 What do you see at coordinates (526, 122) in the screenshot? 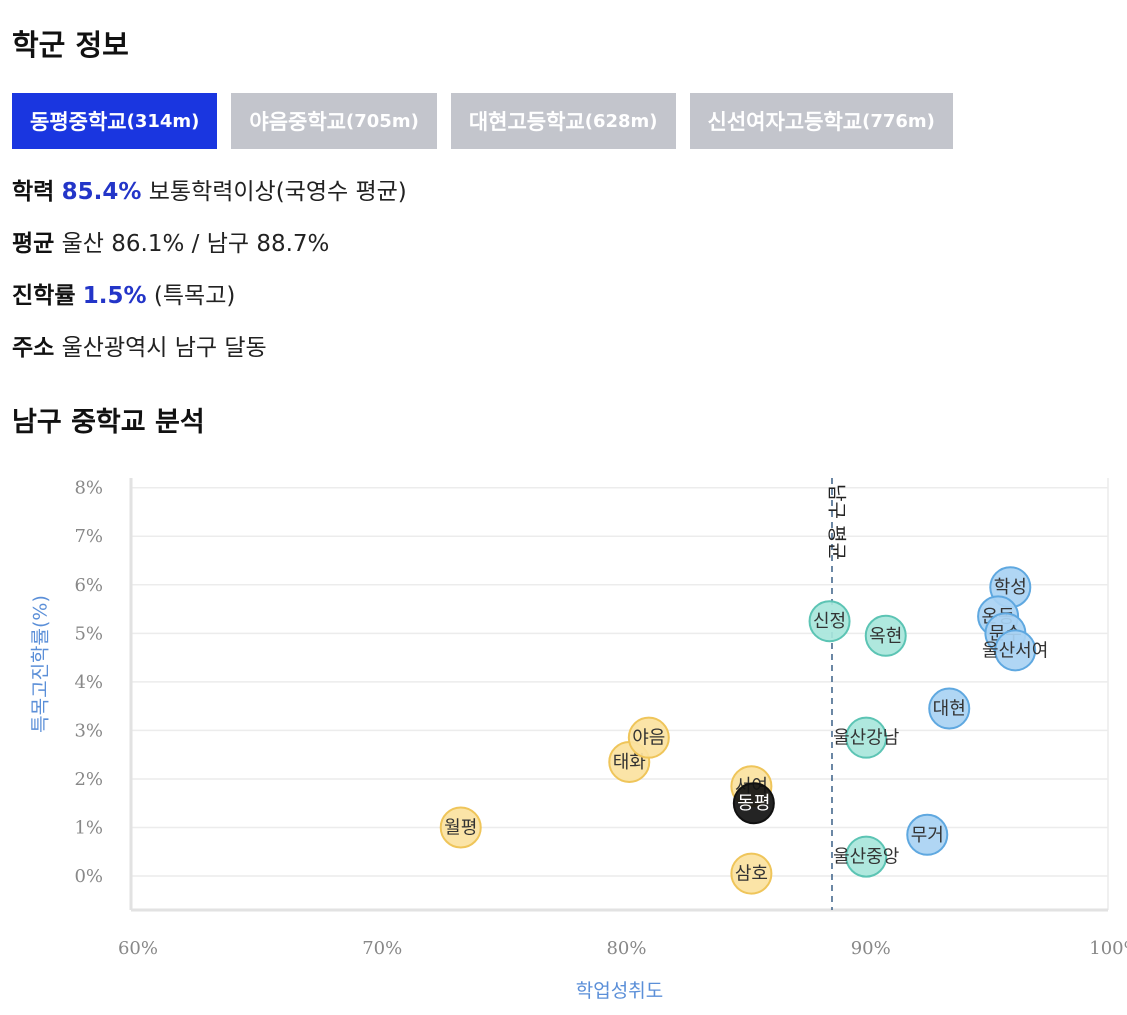
I see `tab-school-name: 대현고등학교` at bounding box center [526, 122].